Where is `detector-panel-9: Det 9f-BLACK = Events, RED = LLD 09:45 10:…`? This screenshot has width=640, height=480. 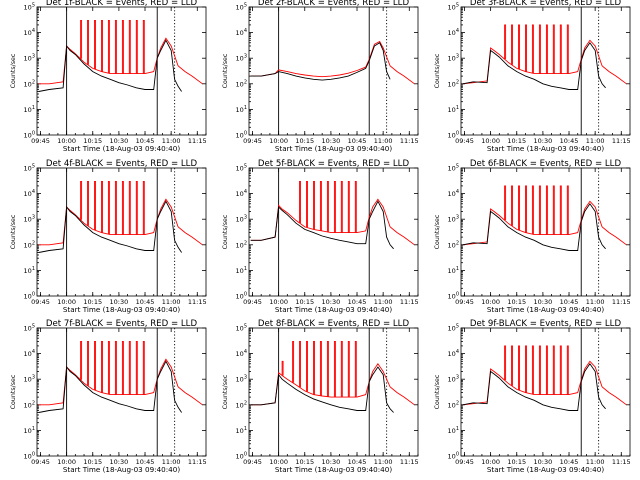
detector-panel-9: Det 9f-BLACK = Events, RED = LLD 09:45 10:… is located at coordinates (532, 396).